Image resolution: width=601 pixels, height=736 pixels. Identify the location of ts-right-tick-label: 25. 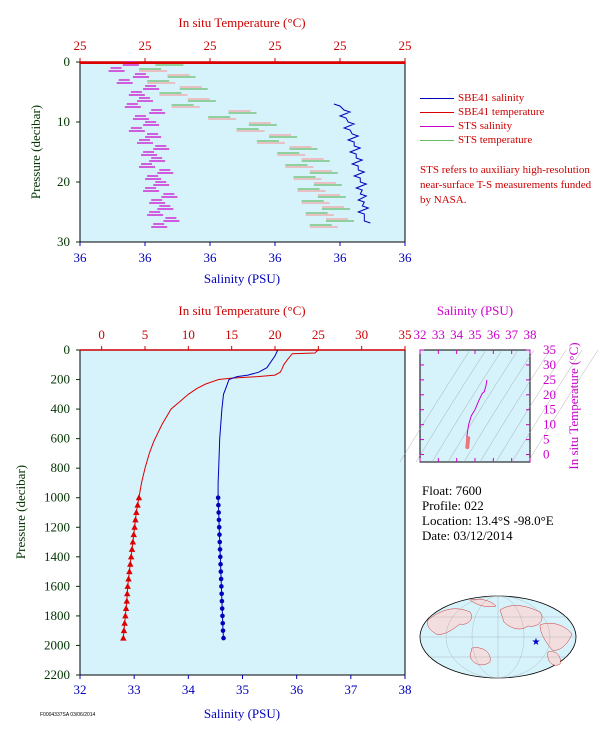
(549, 379).